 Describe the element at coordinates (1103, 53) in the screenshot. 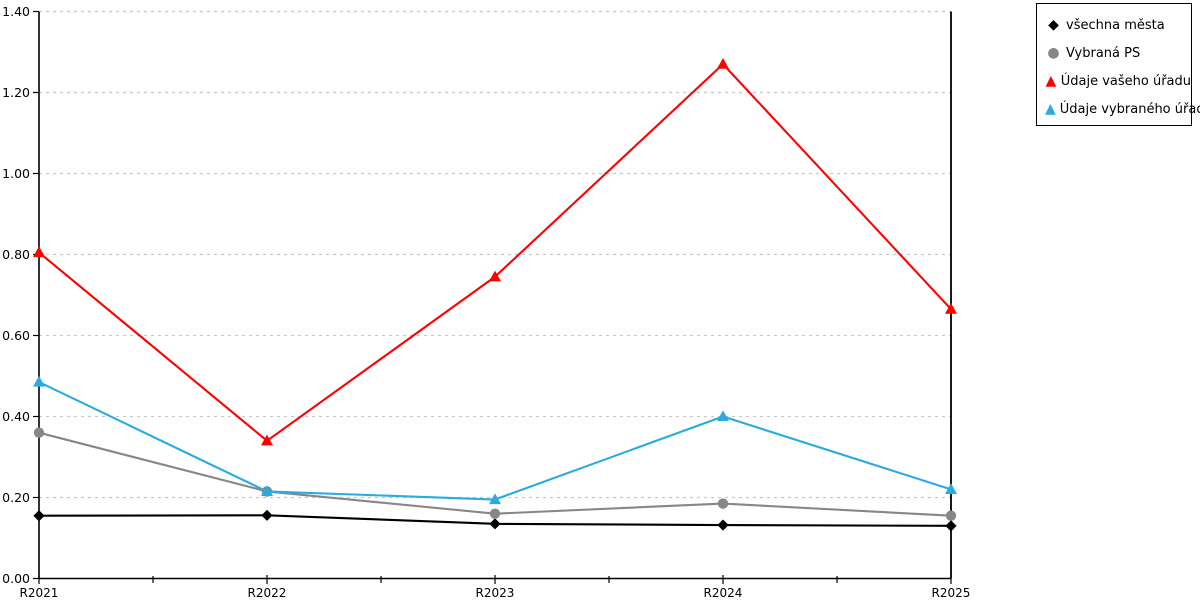

I see `legend-label: Vybraná PS` at that location.